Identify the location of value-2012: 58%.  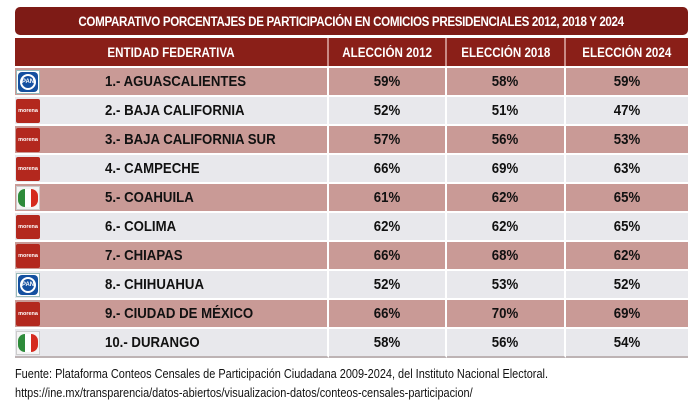
(387, 342).